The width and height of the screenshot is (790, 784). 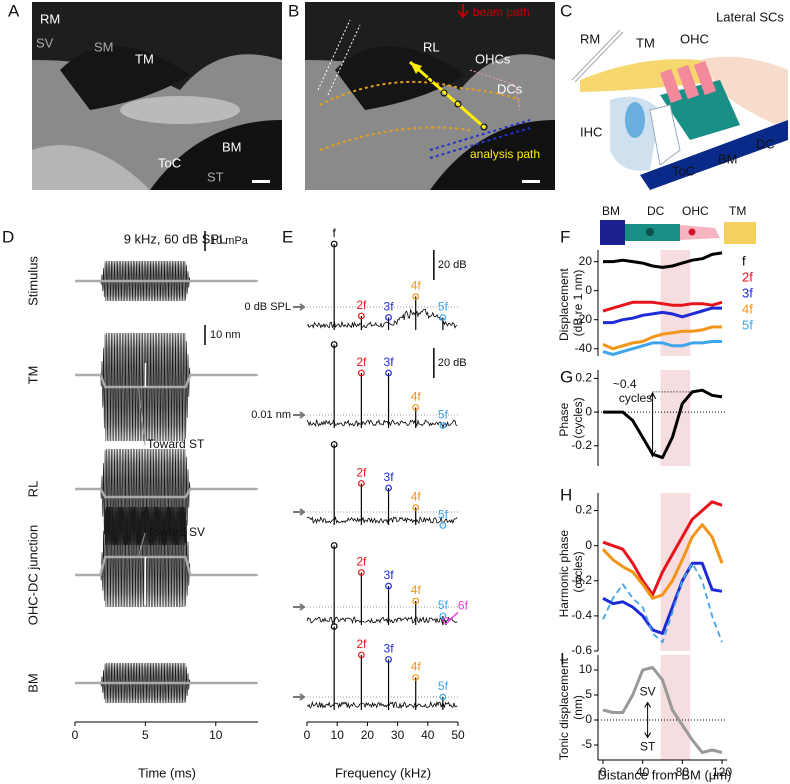 I want to click on panel-label: D, so click(x=8, y=236).